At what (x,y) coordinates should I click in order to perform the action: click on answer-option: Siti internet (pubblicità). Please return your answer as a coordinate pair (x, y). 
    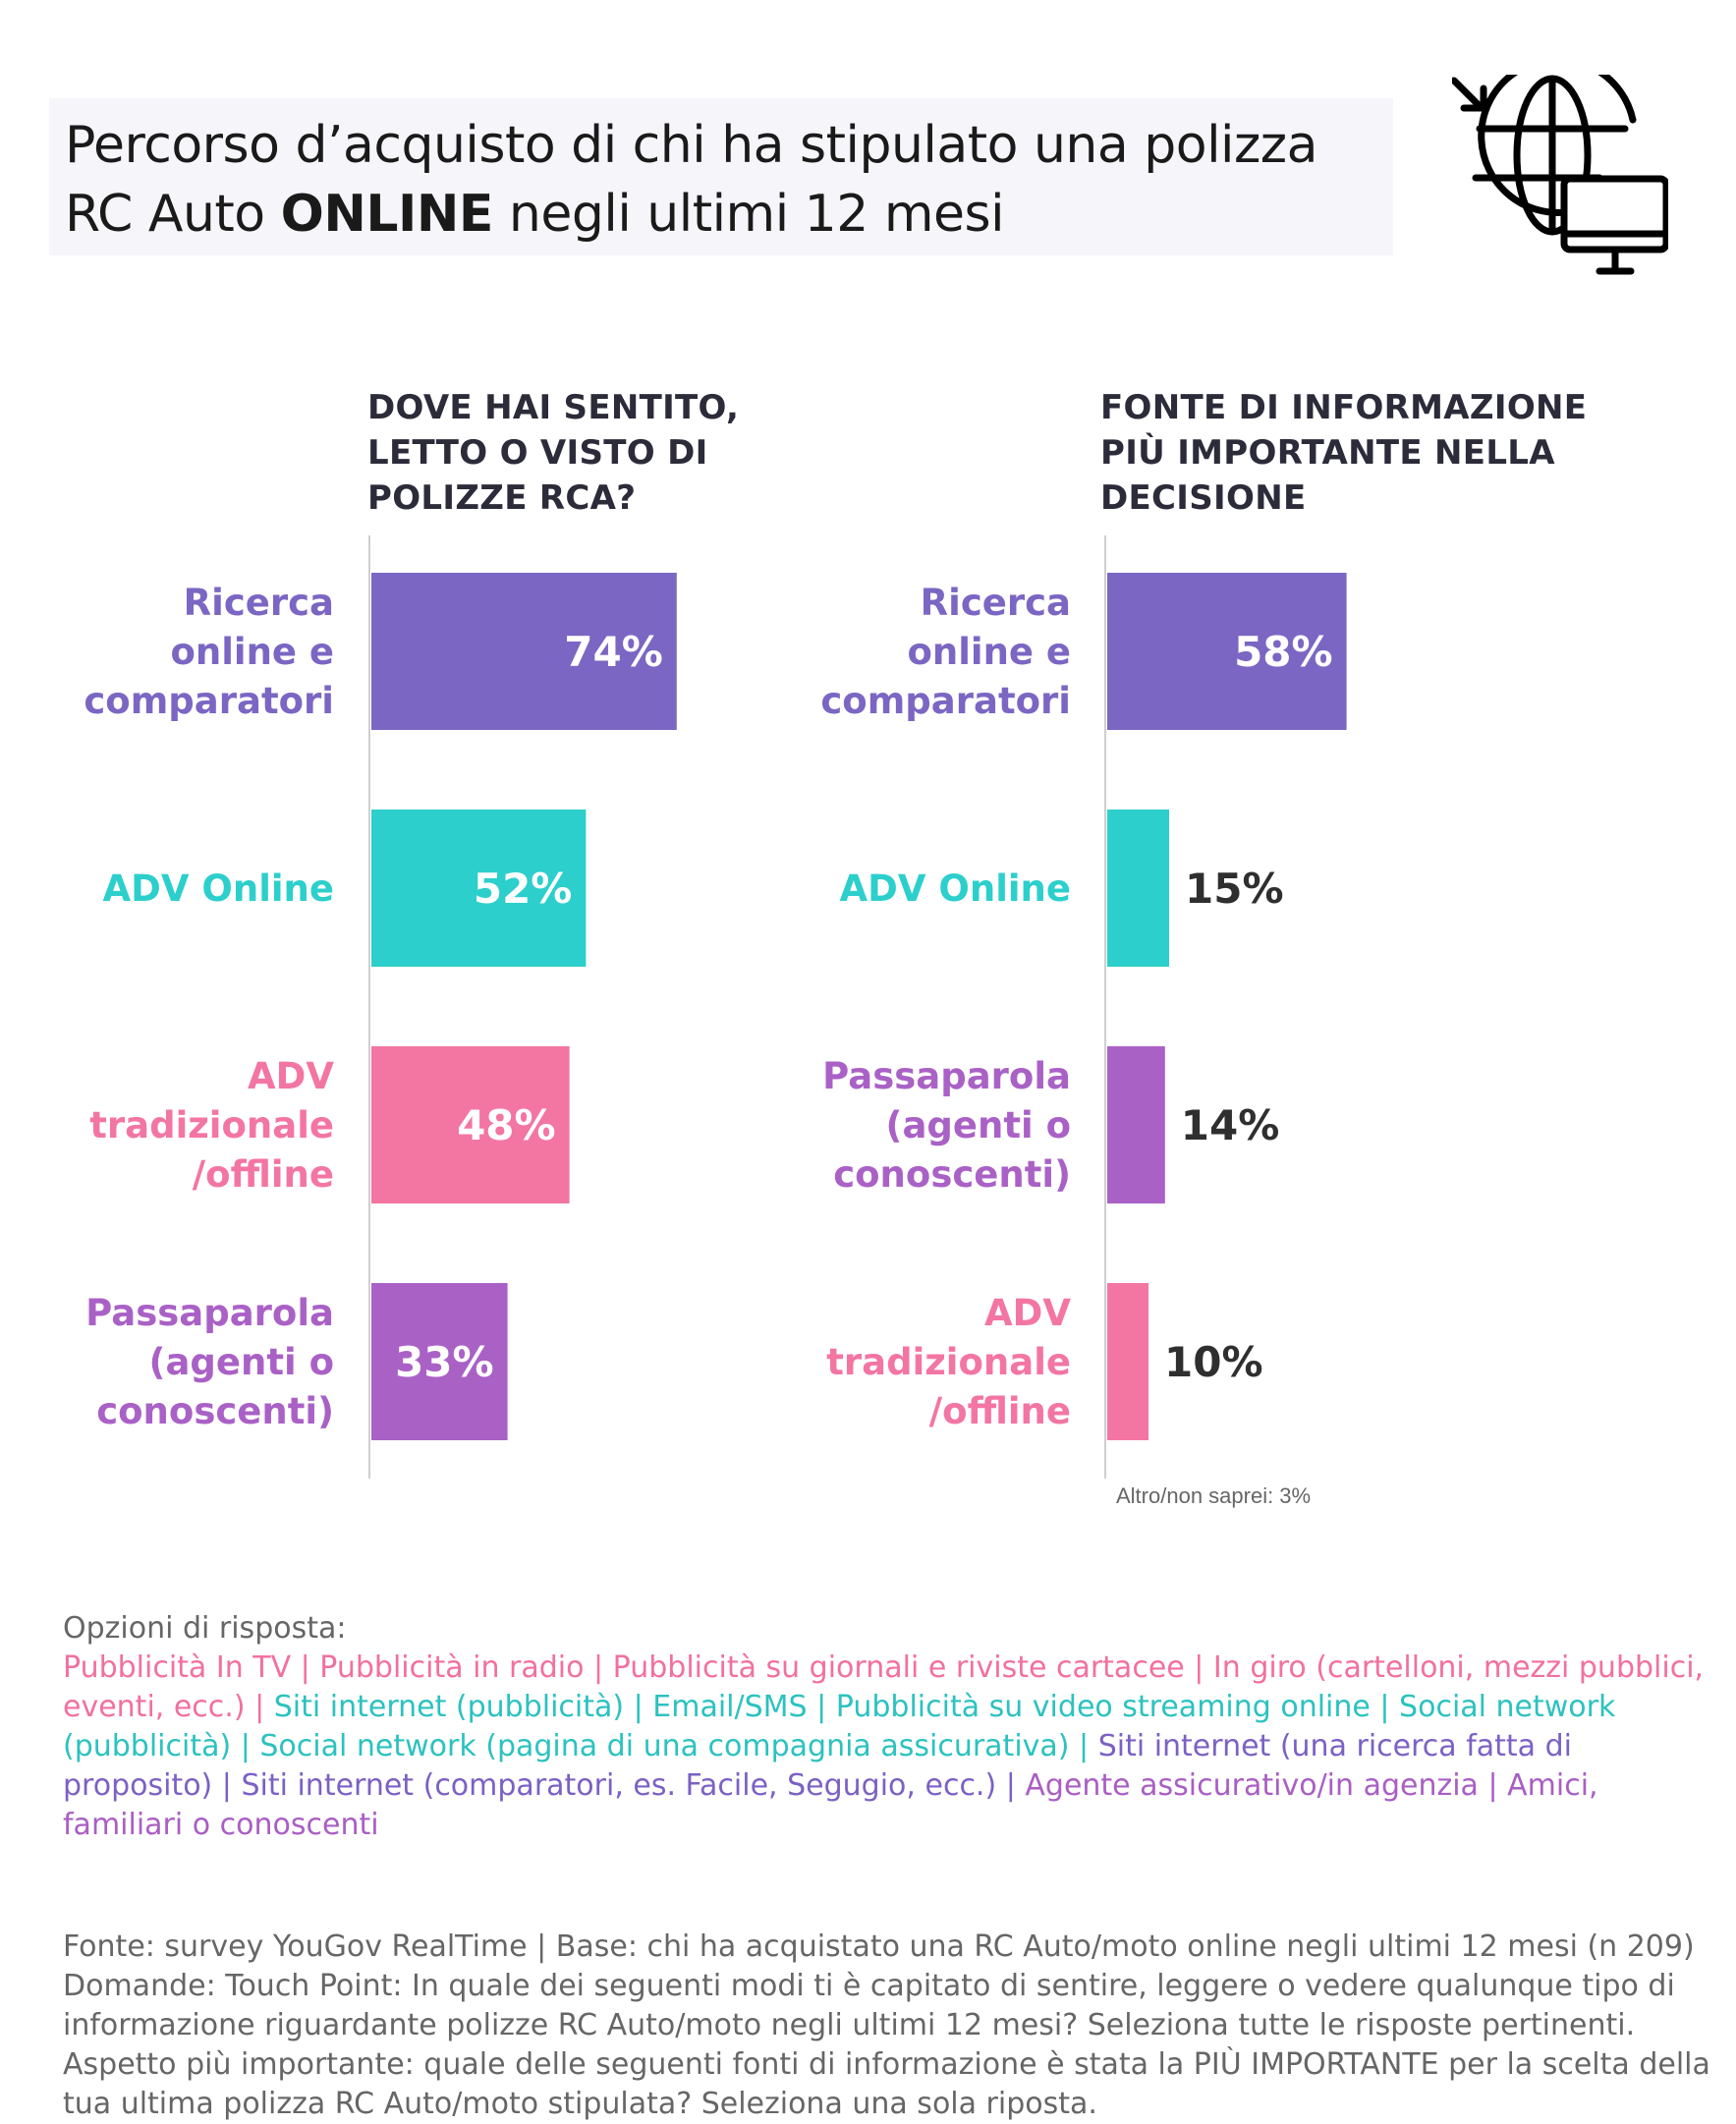
    Looking at the image, I should click on (449, 1707).